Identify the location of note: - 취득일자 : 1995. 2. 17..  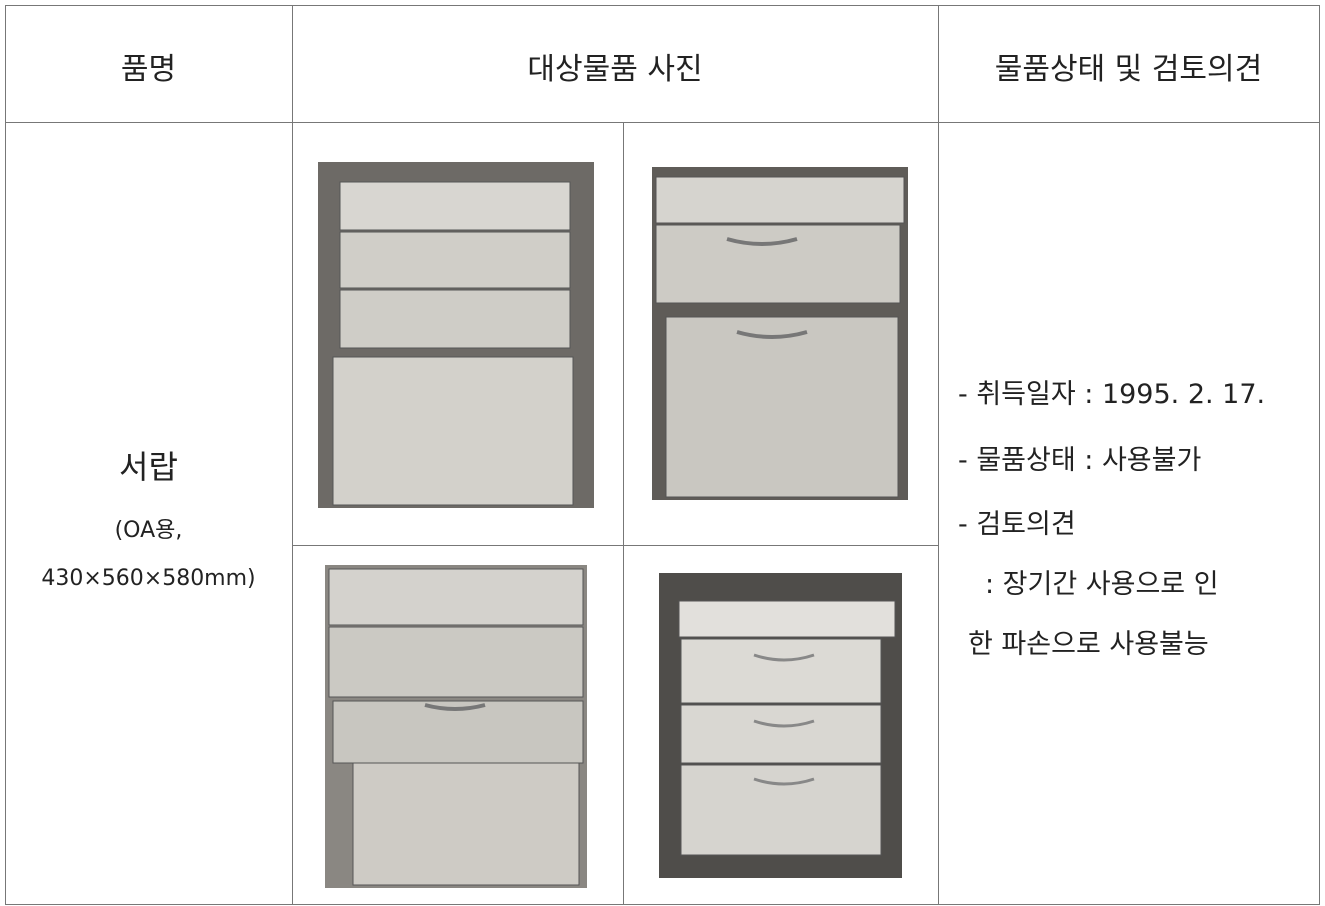
(1112, 394).